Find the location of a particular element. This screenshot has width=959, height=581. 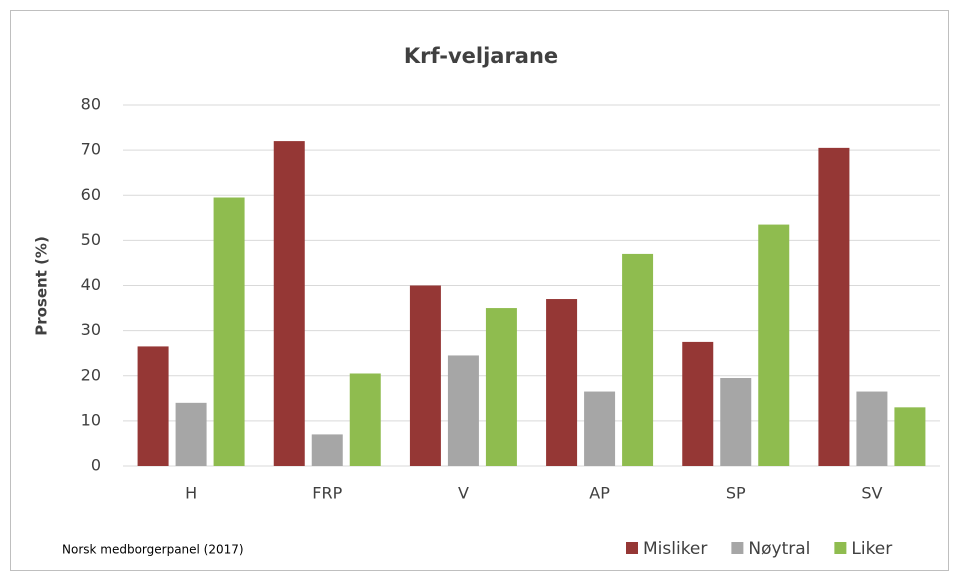

x-tick-label: SV is located at coordinates (871, 493).